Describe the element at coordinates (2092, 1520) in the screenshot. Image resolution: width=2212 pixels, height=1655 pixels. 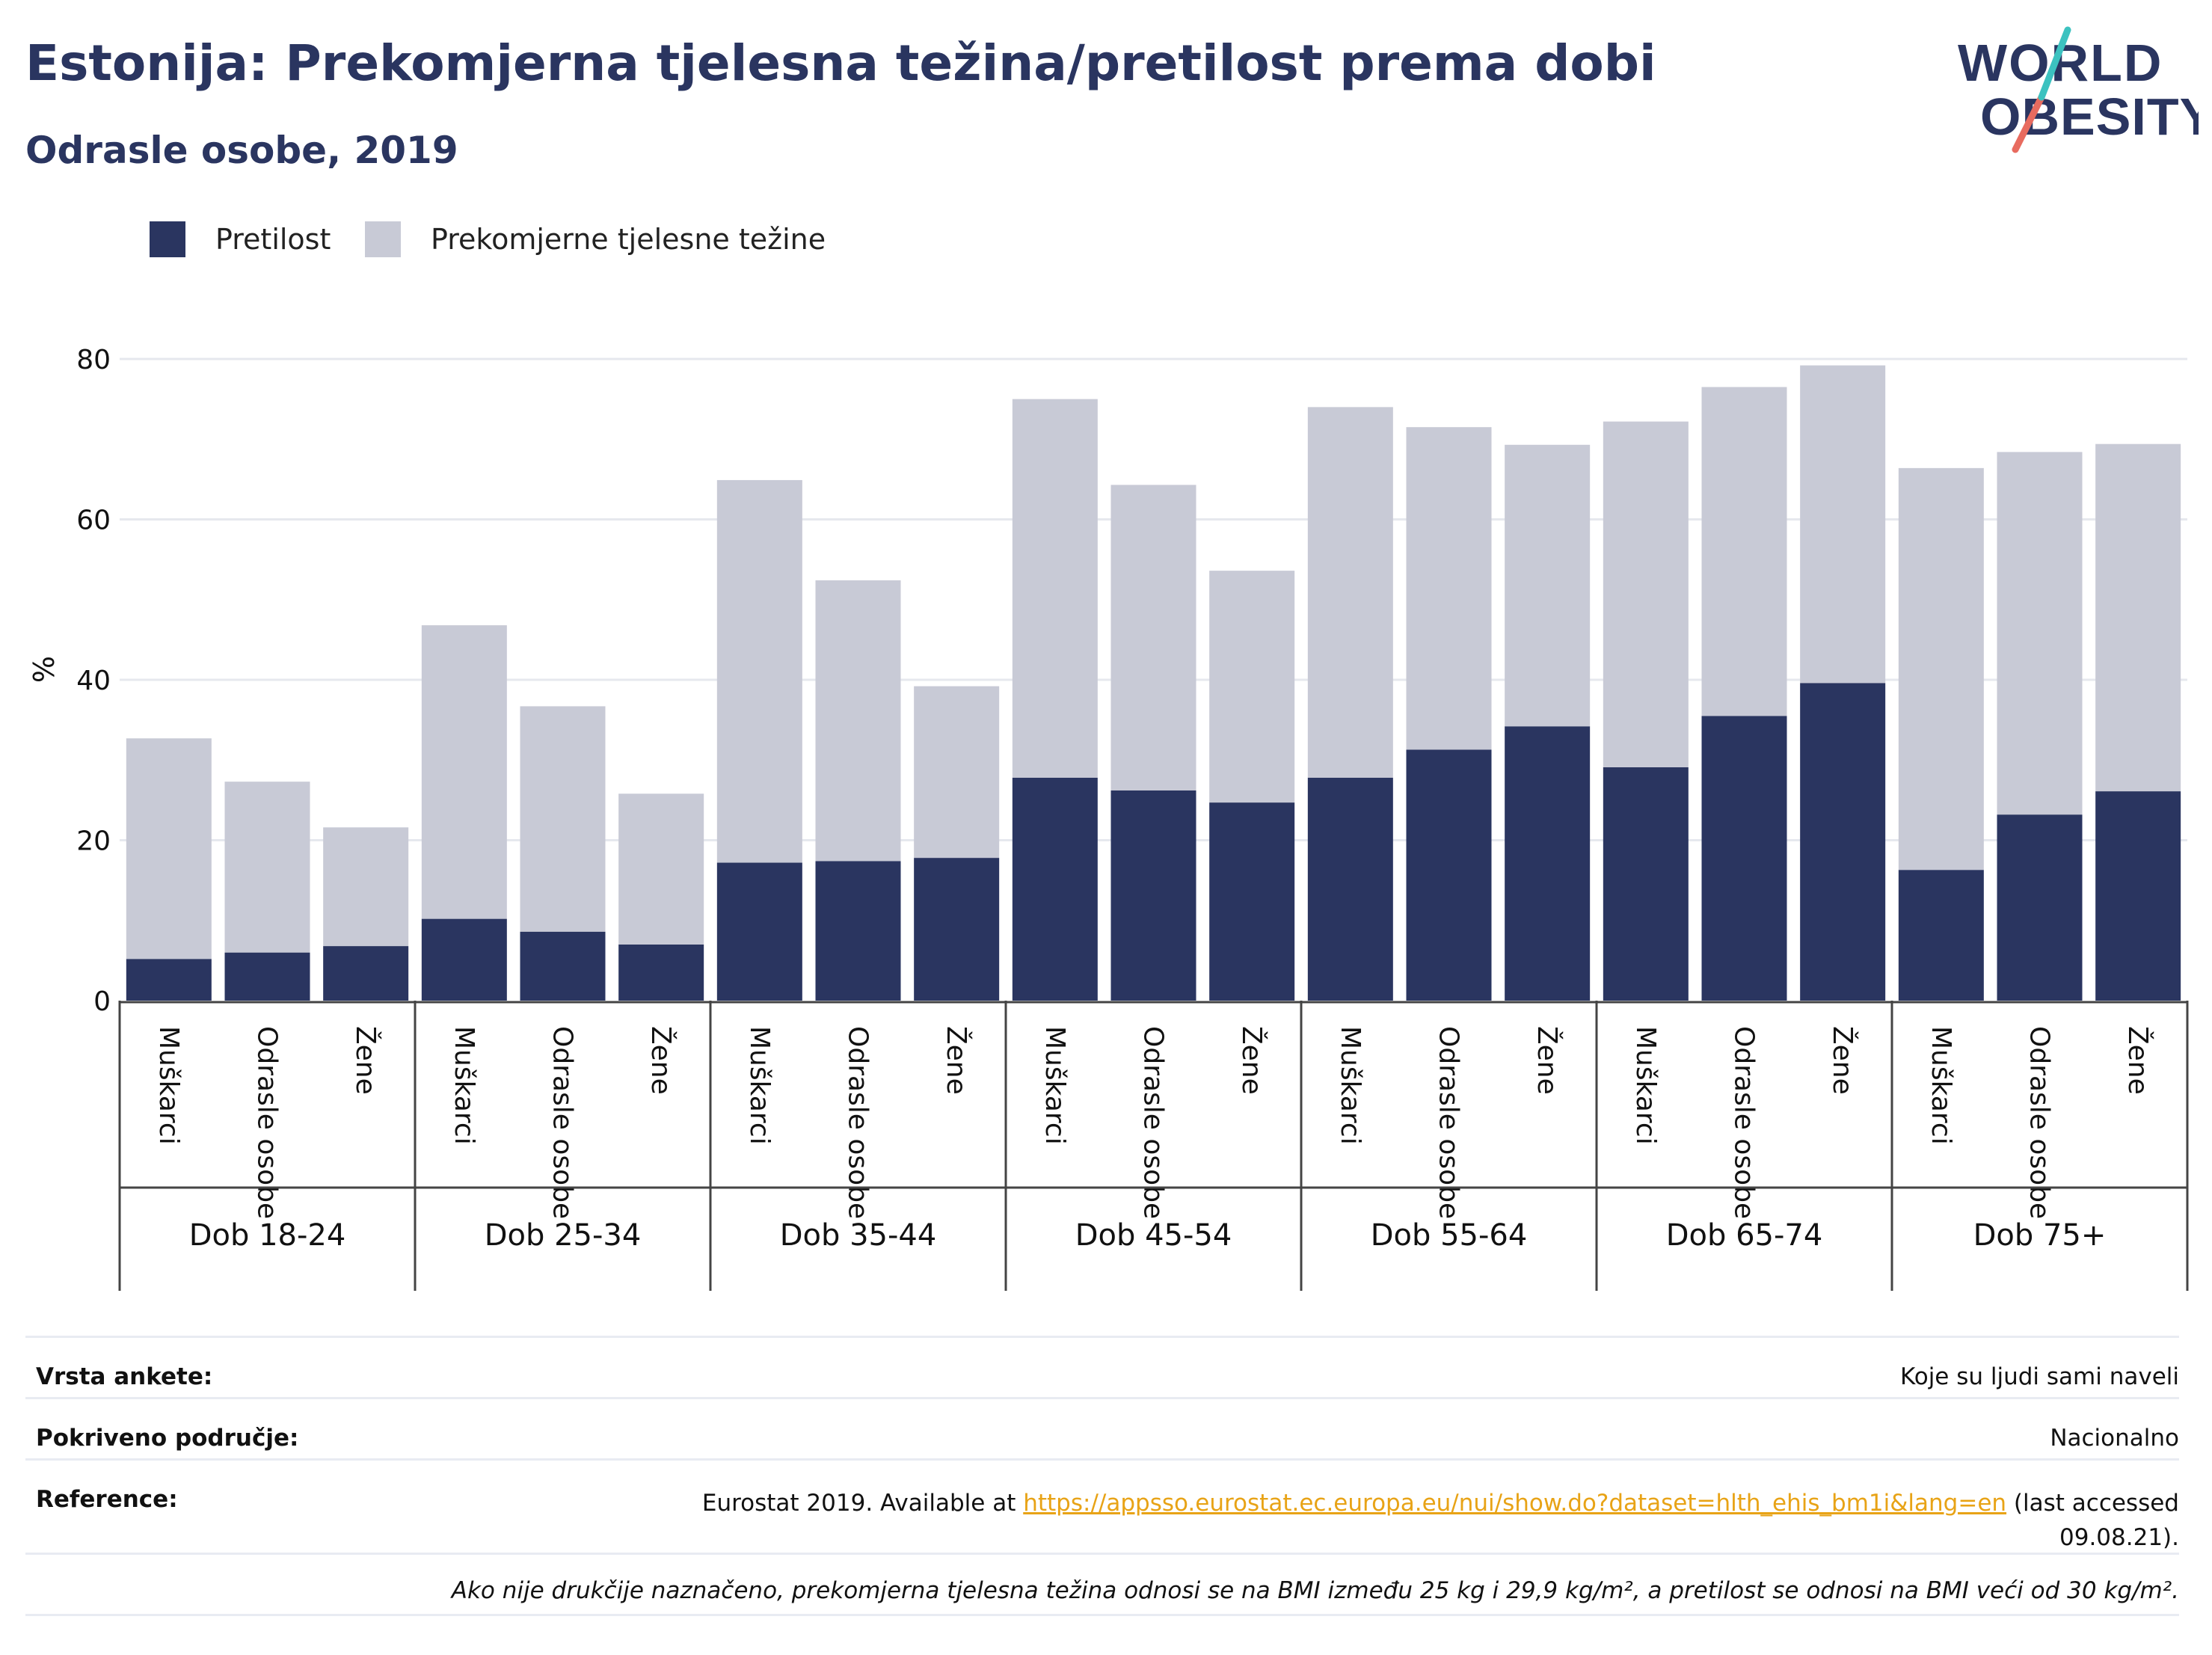
I see `reference-suffix: (last accessed 09.08.21).` at that location.